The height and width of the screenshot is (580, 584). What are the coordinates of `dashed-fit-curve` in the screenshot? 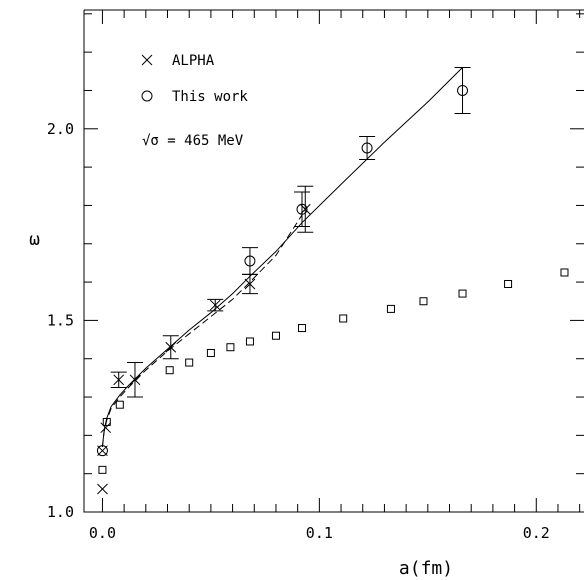 It's located at (202, 330).